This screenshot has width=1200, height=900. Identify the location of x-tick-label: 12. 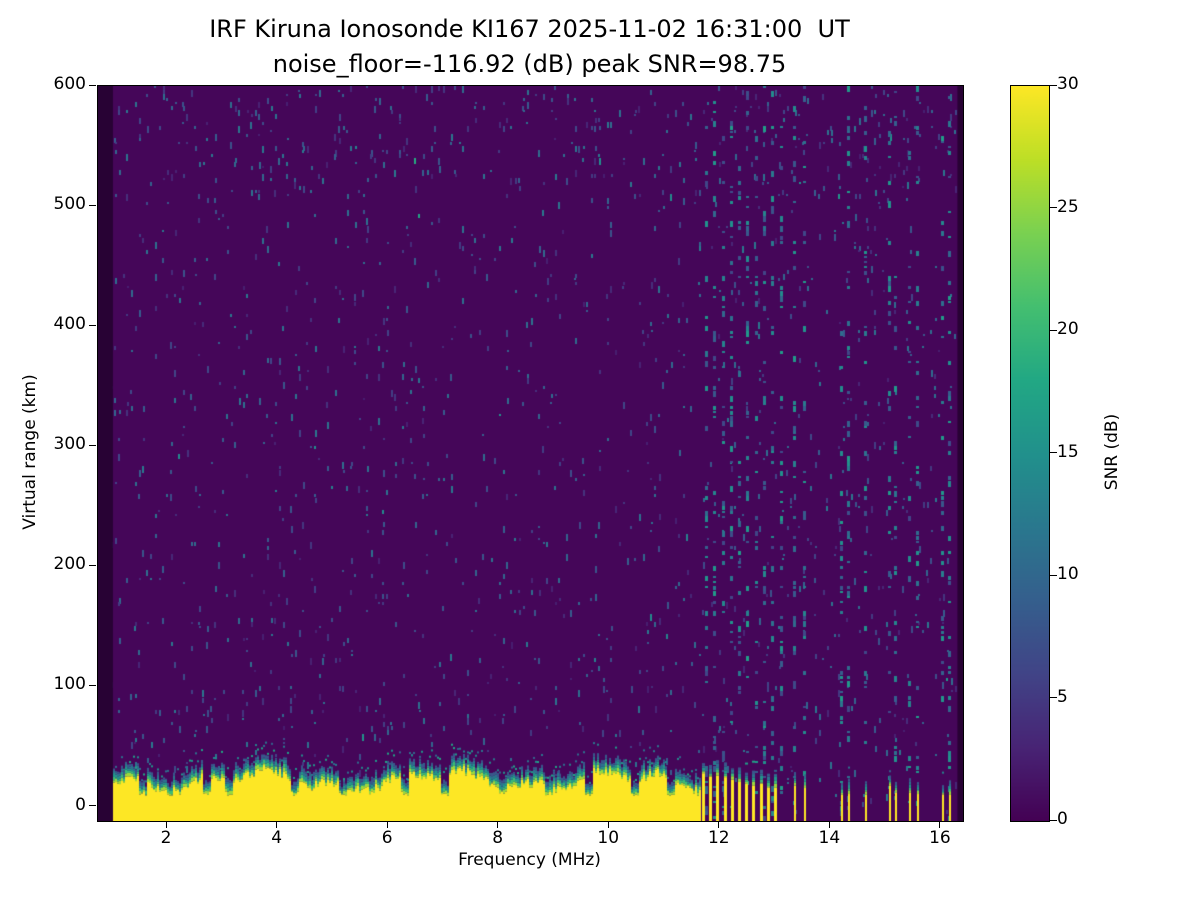
(718, 838).